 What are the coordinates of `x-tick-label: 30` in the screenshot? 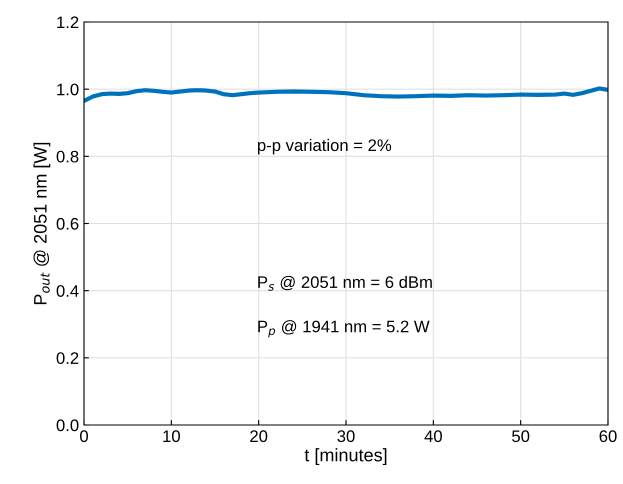 It's located at (346, 436).